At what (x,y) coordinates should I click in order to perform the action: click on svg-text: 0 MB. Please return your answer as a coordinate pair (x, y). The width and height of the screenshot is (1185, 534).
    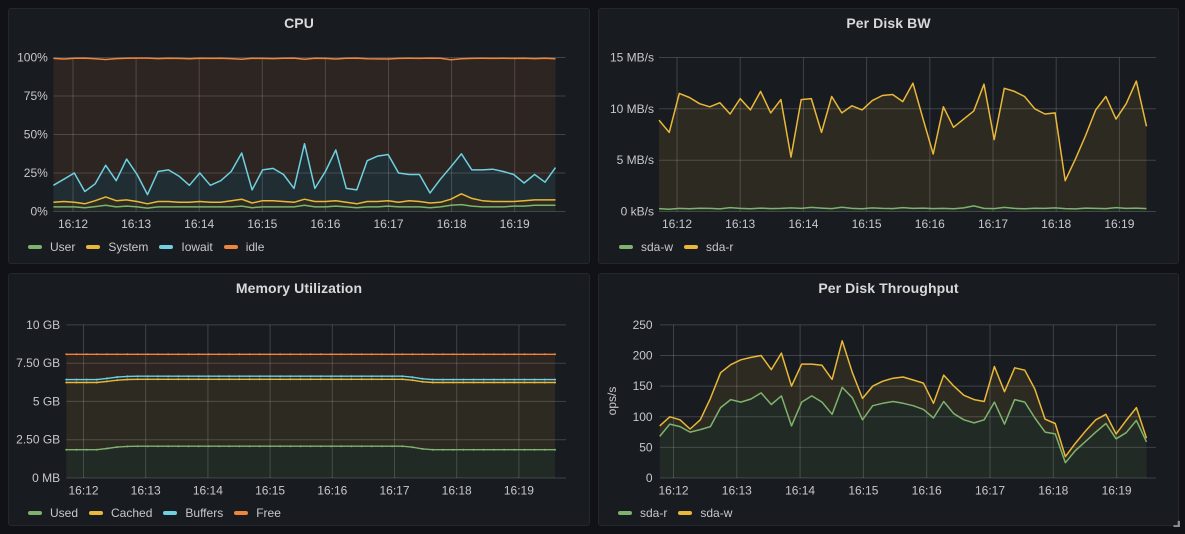
    Looking at the image, I should click on (46, 478).